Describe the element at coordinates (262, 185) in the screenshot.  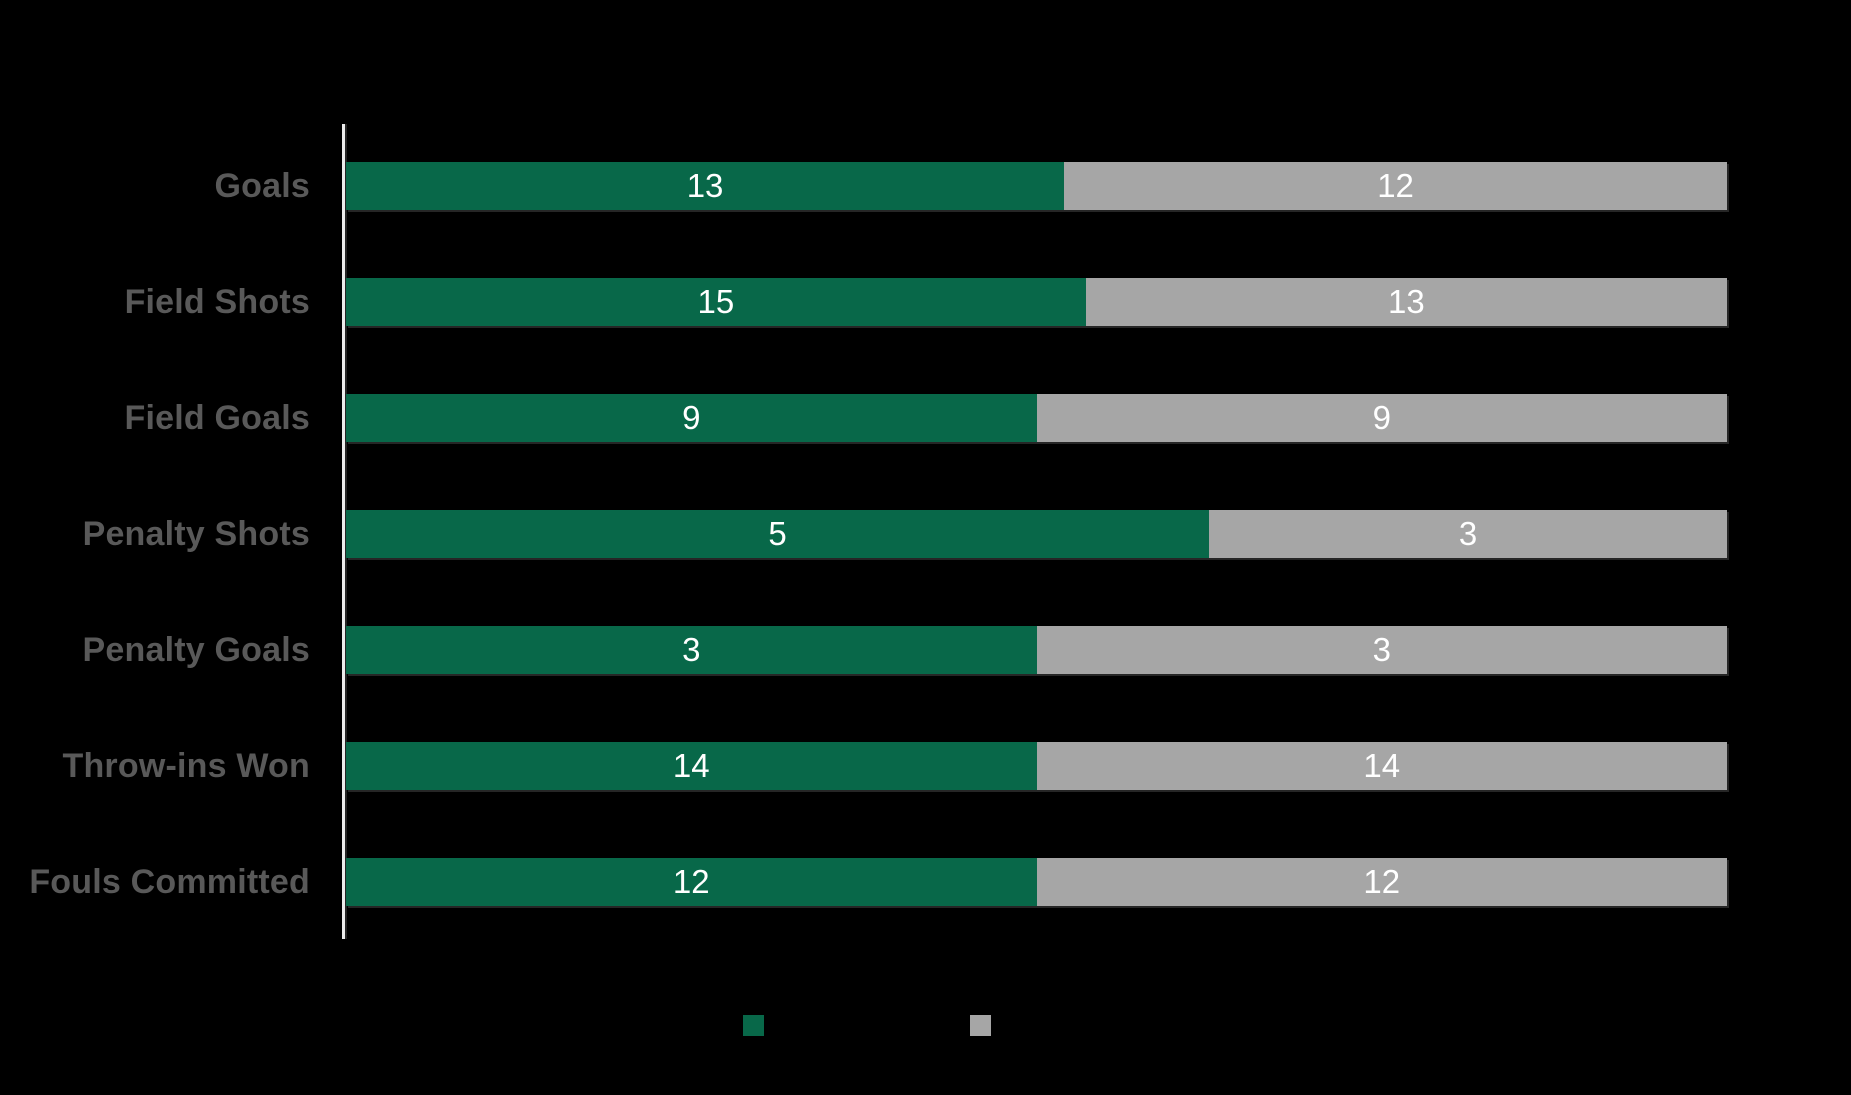
I see `category-label: Goals` at that location.